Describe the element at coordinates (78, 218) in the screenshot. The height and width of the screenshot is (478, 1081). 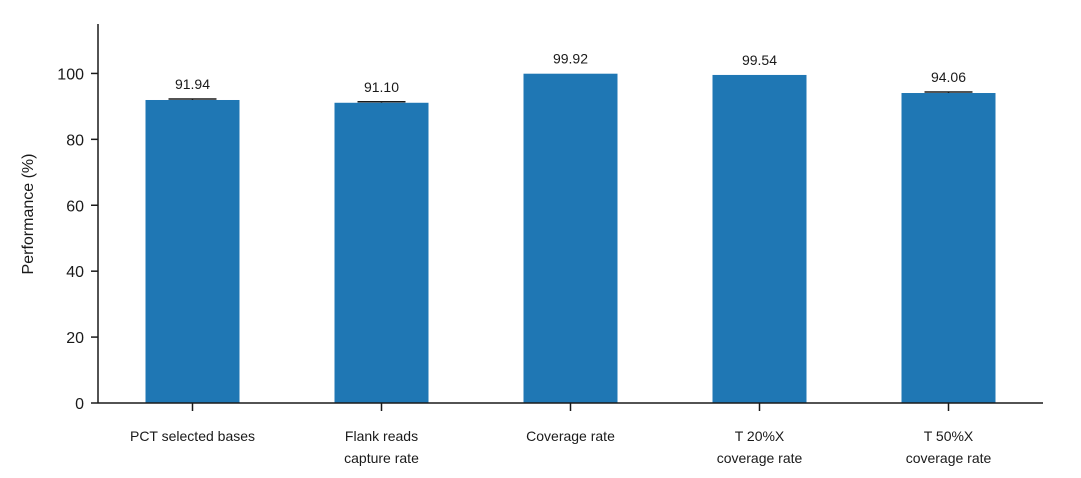
I see `y-axis: 0 20 40 60 80 100` at that location.